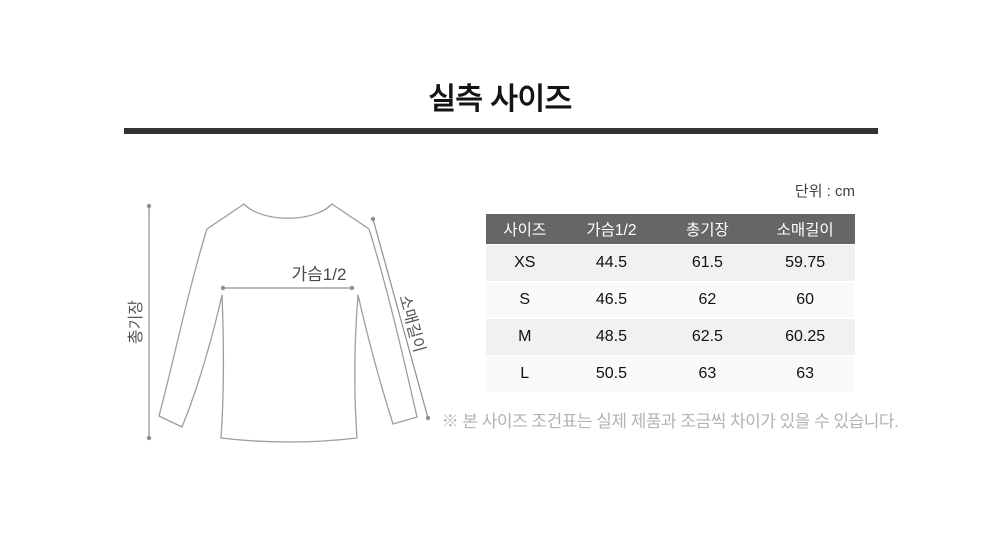 This screenshot has width=1000, height=534. What do you see at coordinates (805, 300) in the screenshot?
I see `value-cell: 60` at bounding box center [805, 300].